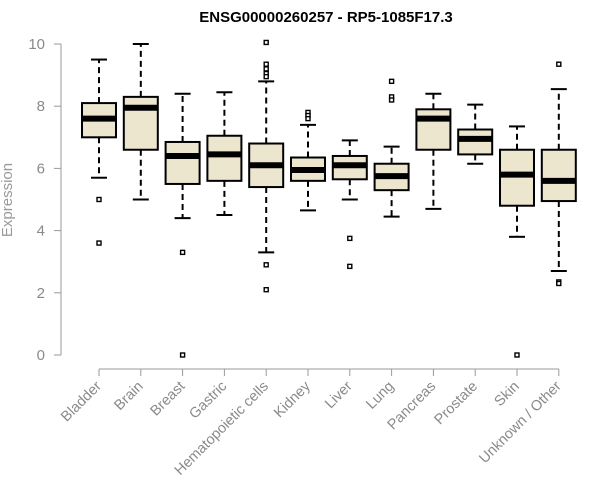 The image size is (600, 500). What do you see at coordinates (41, 168) in the screenshot?
I see `y-tick-label: 6` at bounding box center [41, 168].